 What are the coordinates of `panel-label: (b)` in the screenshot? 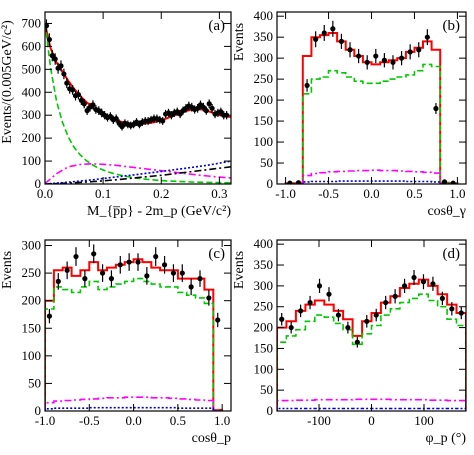 It's located at (452, 26).